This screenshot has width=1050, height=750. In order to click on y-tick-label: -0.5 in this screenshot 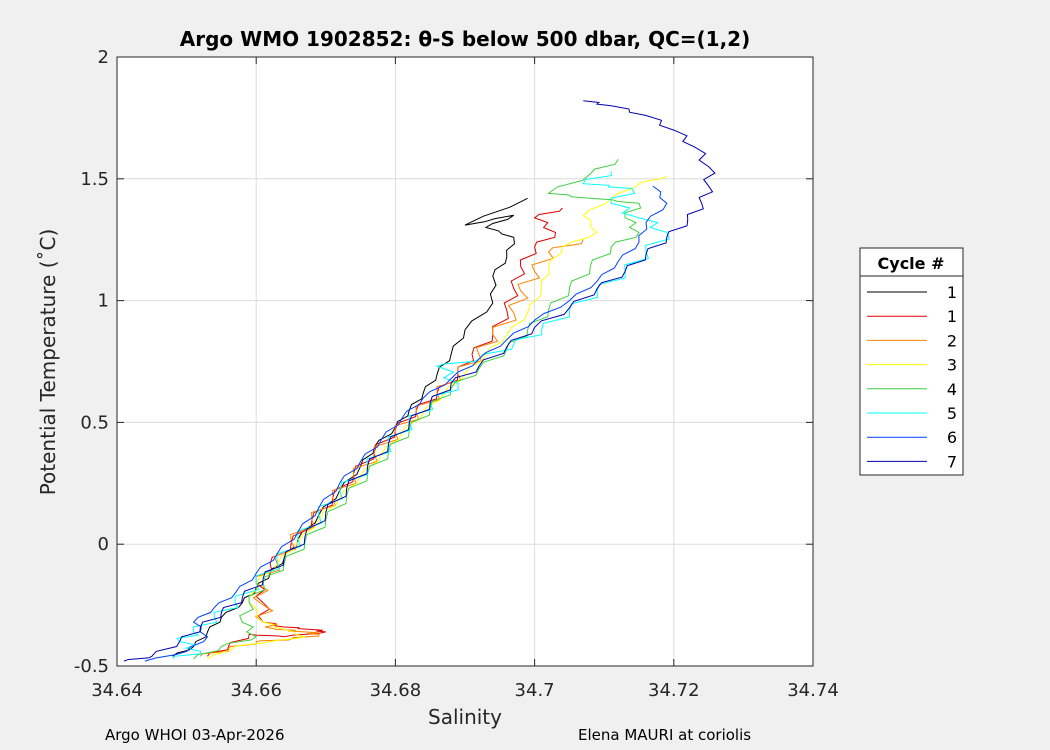, I will do `click(91, 666)`.